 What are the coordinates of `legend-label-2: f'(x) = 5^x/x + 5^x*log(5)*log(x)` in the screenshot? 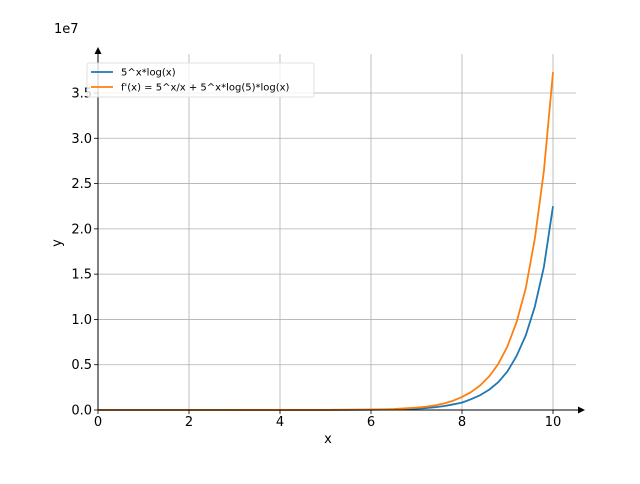 It's located at (205, 88).